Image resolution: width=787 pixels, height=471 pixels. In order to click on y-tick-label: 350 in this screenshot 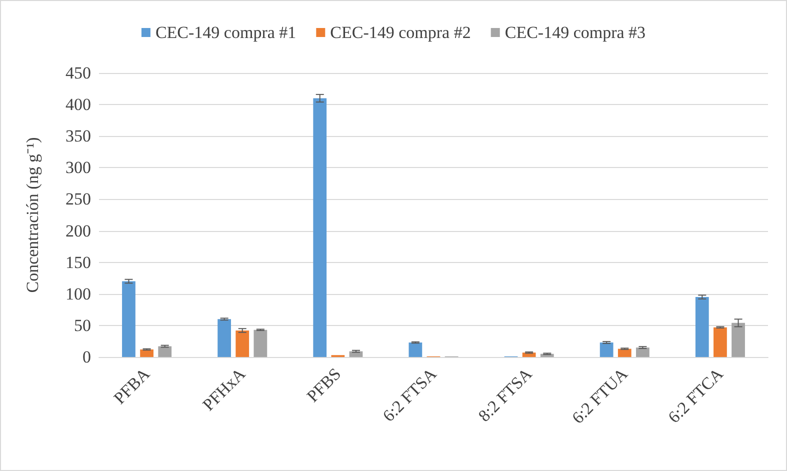, I will do `click(78, 136)`.